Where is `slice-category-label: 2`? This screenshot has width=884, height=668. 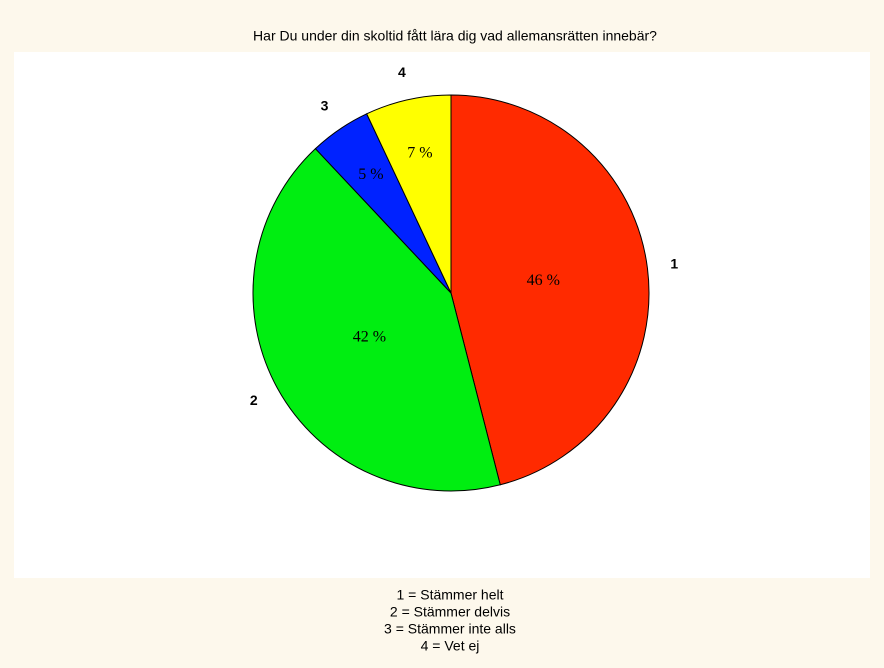
slice-category-label: 2 is located at coordinates (254, 400).